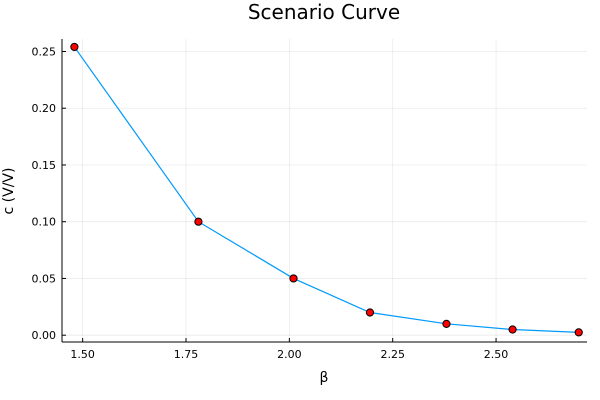 Image resolution: width=600 pixels, height=400 pixels. I want to click on chart-title: Scenario Curve, so click(324, 12).